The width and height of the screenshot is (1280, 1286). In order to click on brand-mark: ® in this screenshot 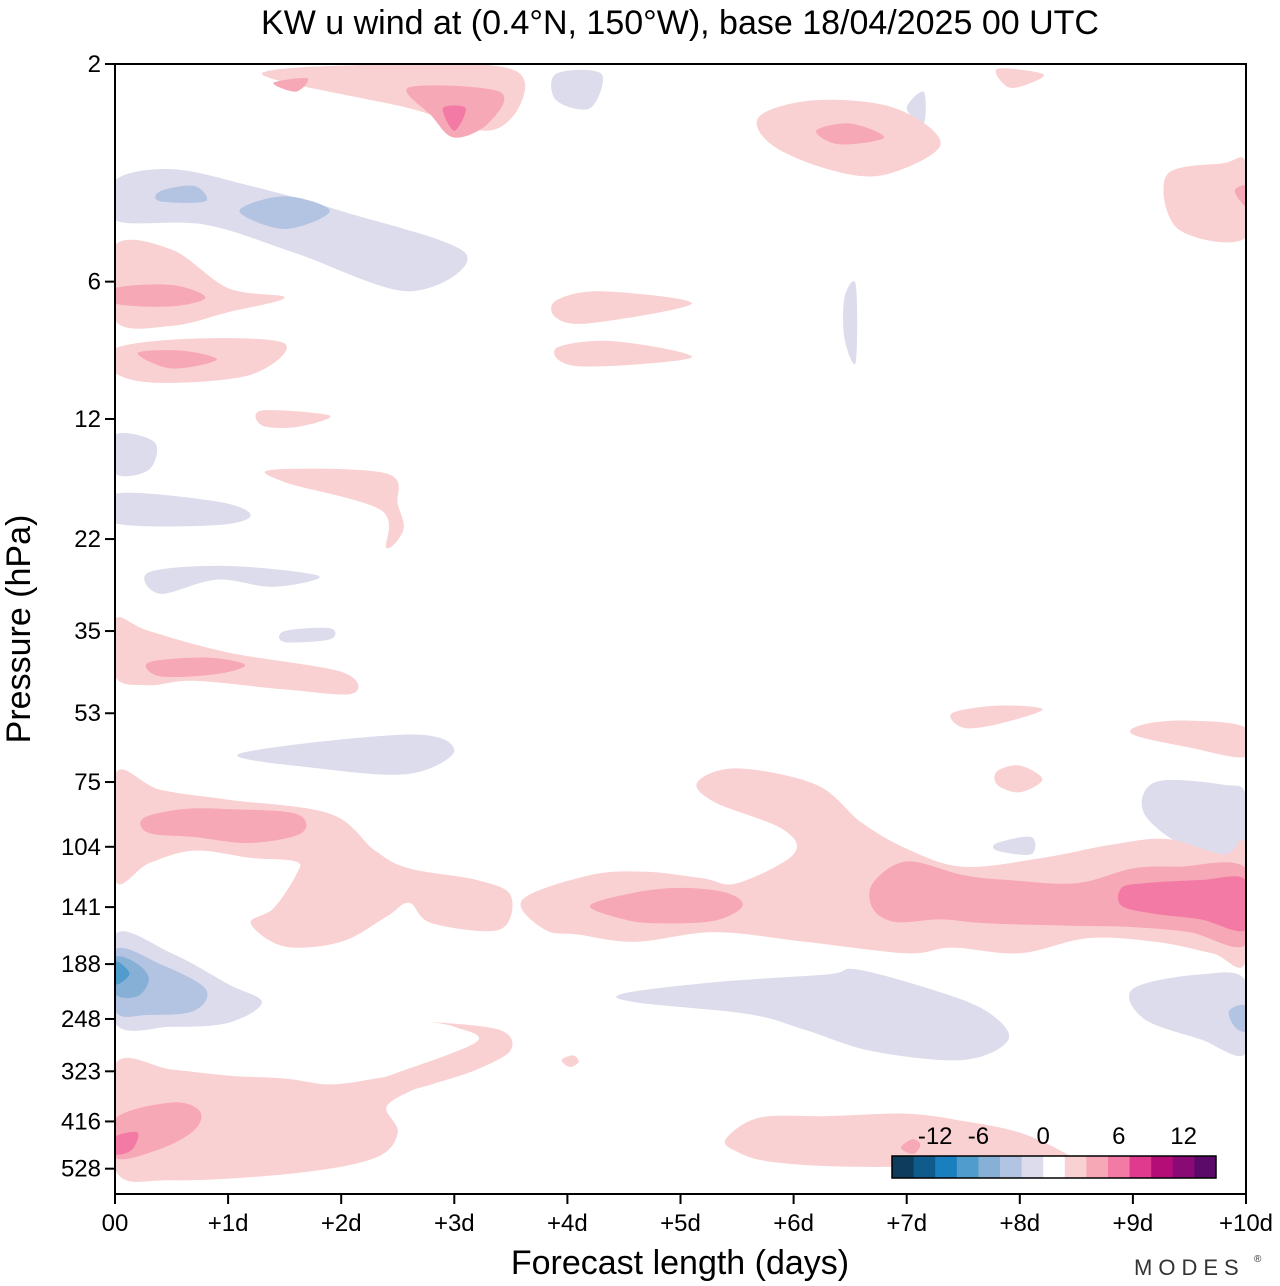, I will do `click(1258, 1259)`.